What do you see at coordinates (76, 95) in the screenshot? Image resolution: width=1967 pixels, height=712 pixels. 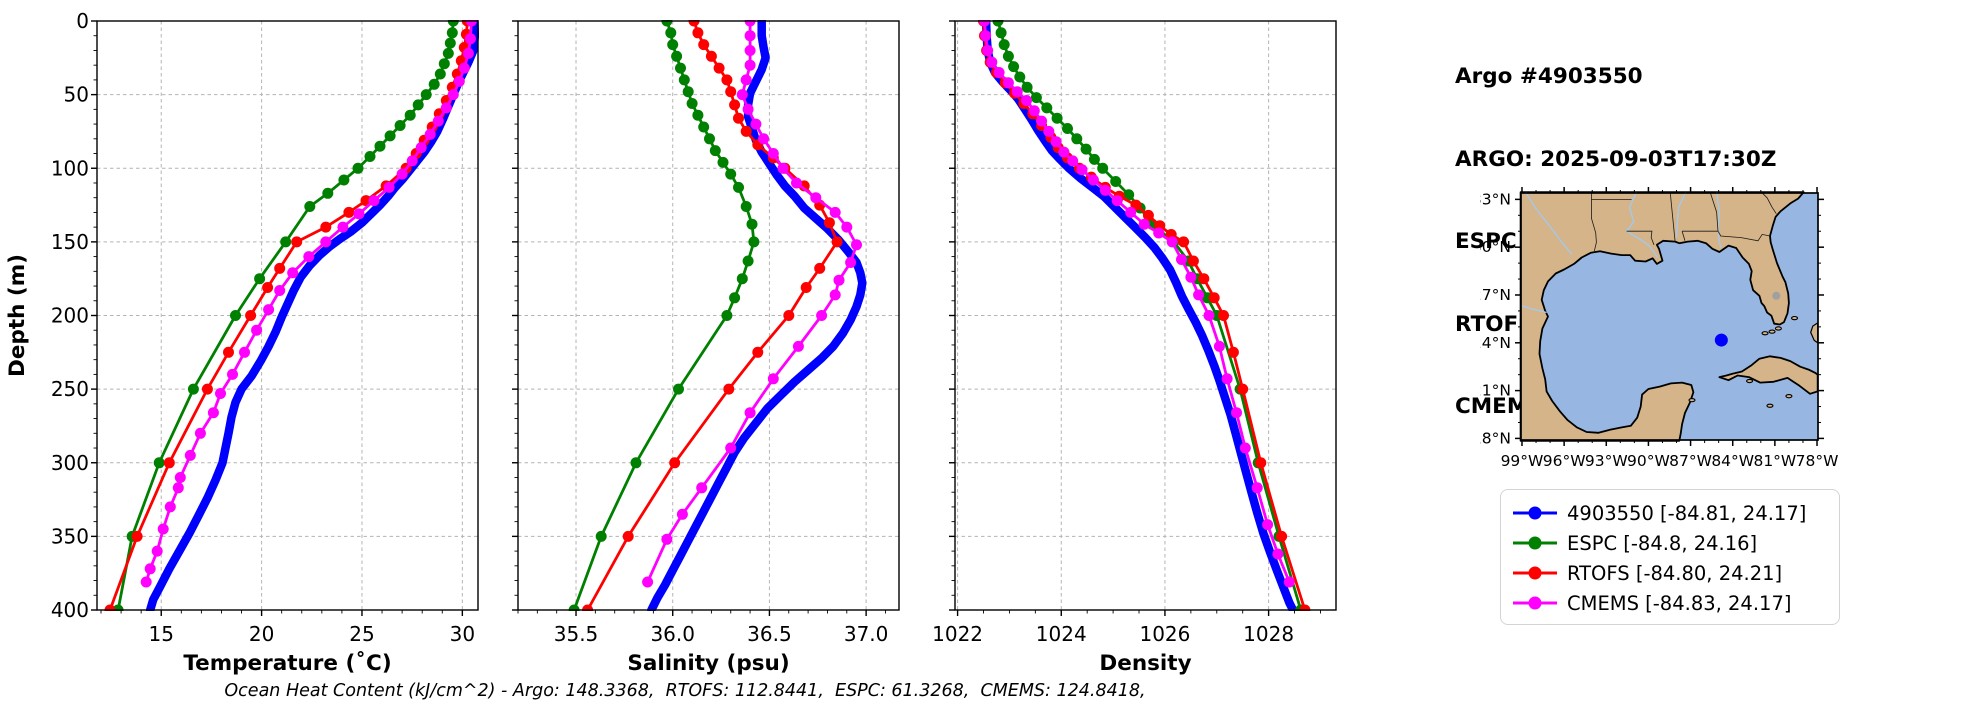 I see `depth-tick-label: 50` at bounding box center [76, 95].